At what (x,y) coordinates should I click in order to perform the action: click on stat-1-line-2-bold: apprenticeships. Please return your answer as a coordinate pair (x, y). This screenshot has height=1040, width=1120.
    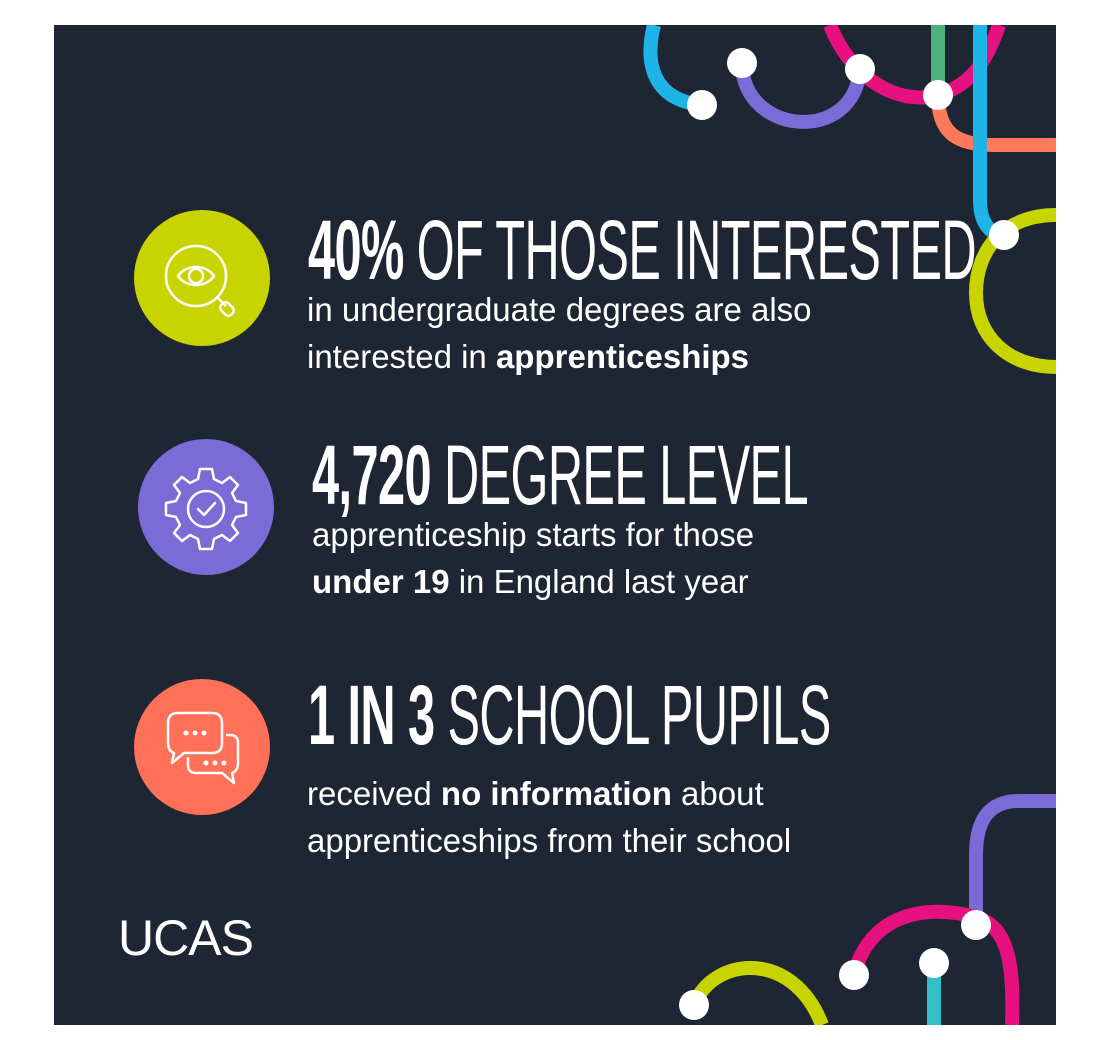
    Looking at the image, I should click on (622, 356).